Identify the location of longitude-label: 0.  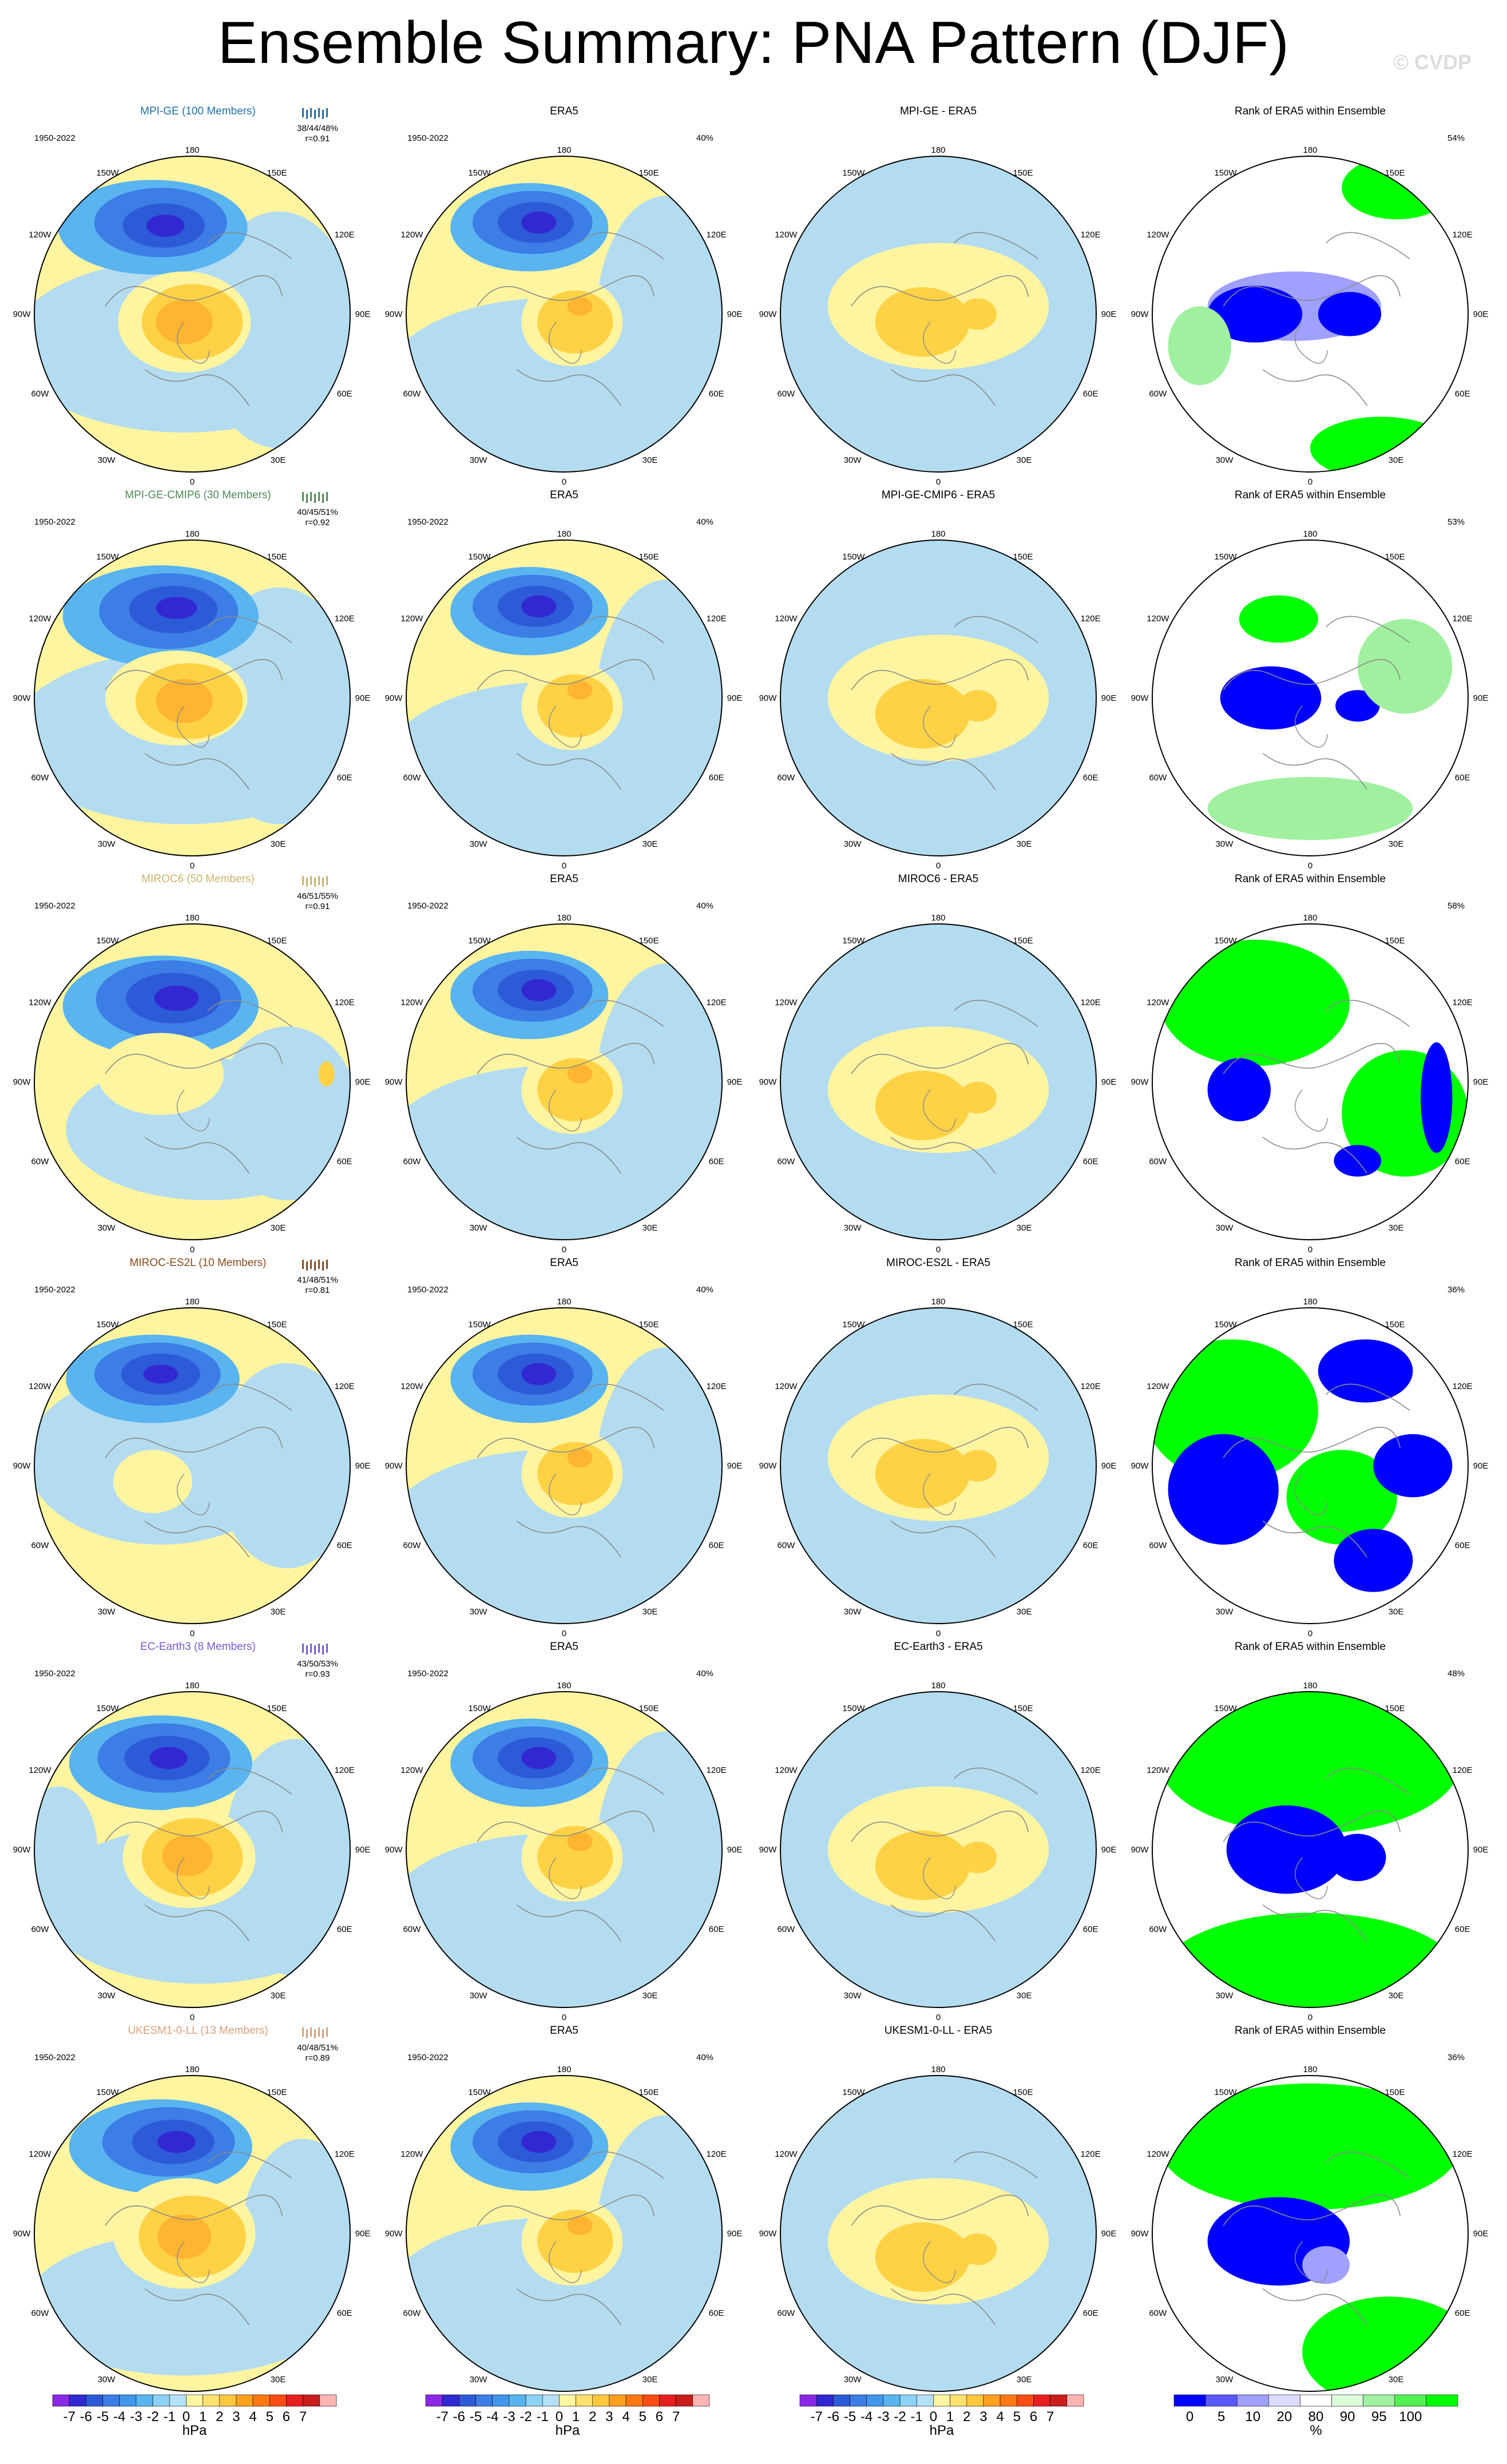
(1310, 2017).